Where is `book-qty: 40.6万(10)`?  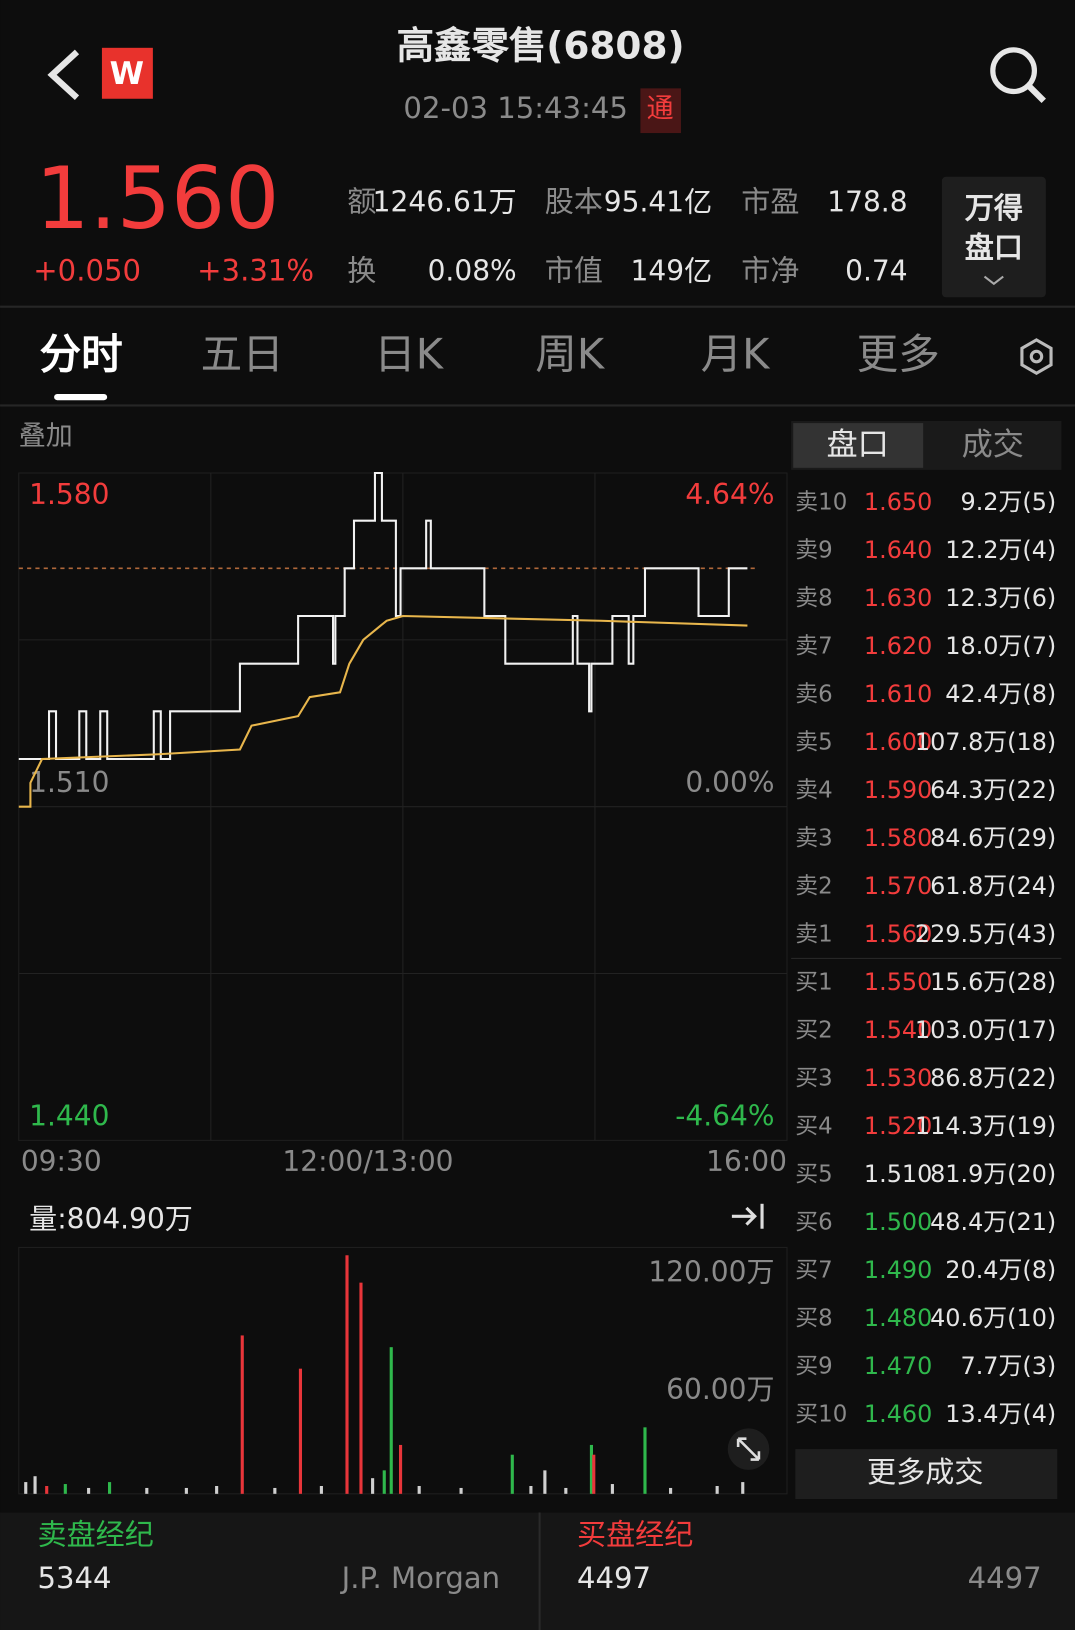 book-qty: 40.6万(10) is located at coordinates (993, 1318).